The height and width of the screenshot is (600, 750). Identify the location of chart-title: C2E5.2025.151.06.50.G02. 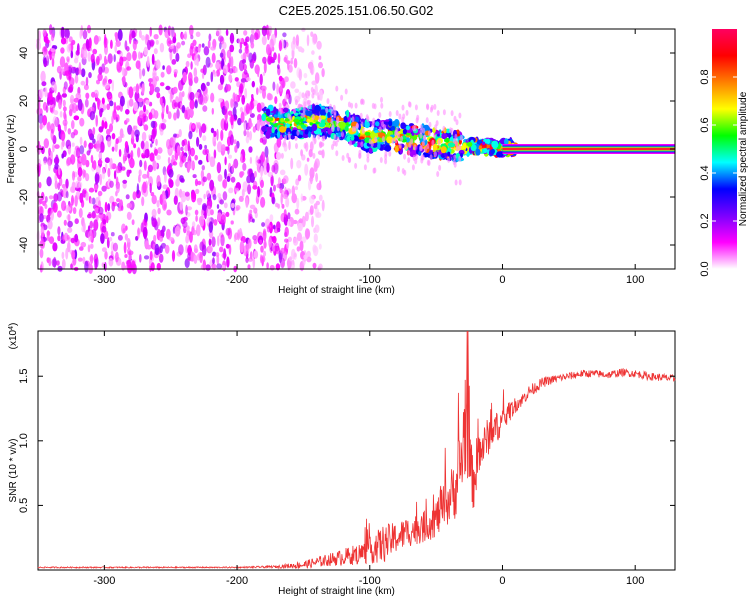
(356, 10).